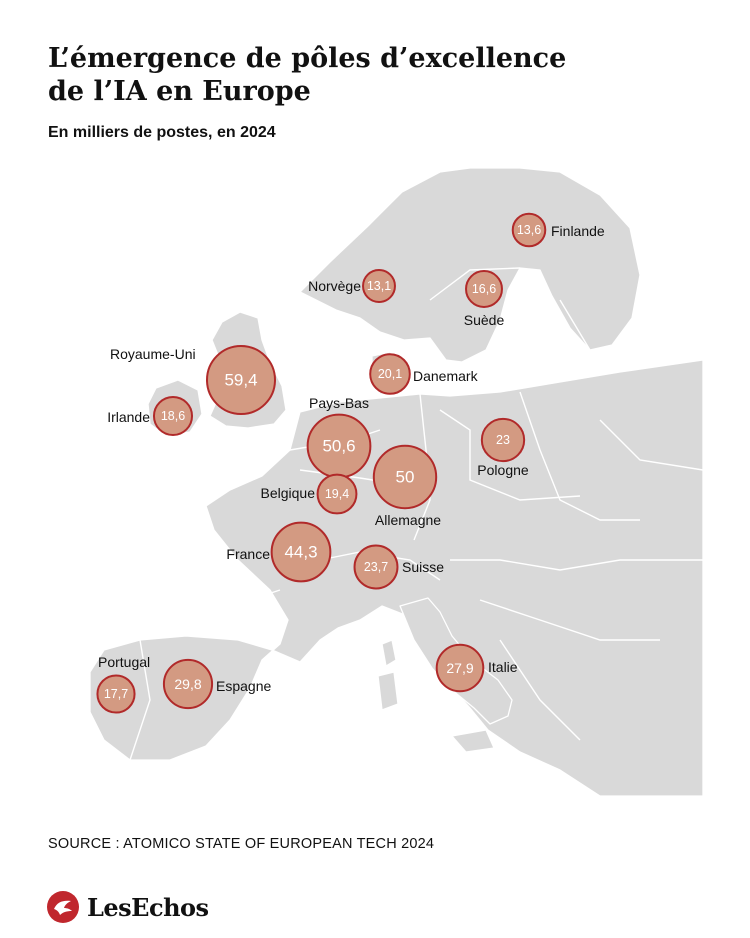 This screenshot has height=938, width=750. Describe the element at coordinates (153, 354) in the screenshot. I see `country-label-royaume-uni: Royaume-Uni` at that location.